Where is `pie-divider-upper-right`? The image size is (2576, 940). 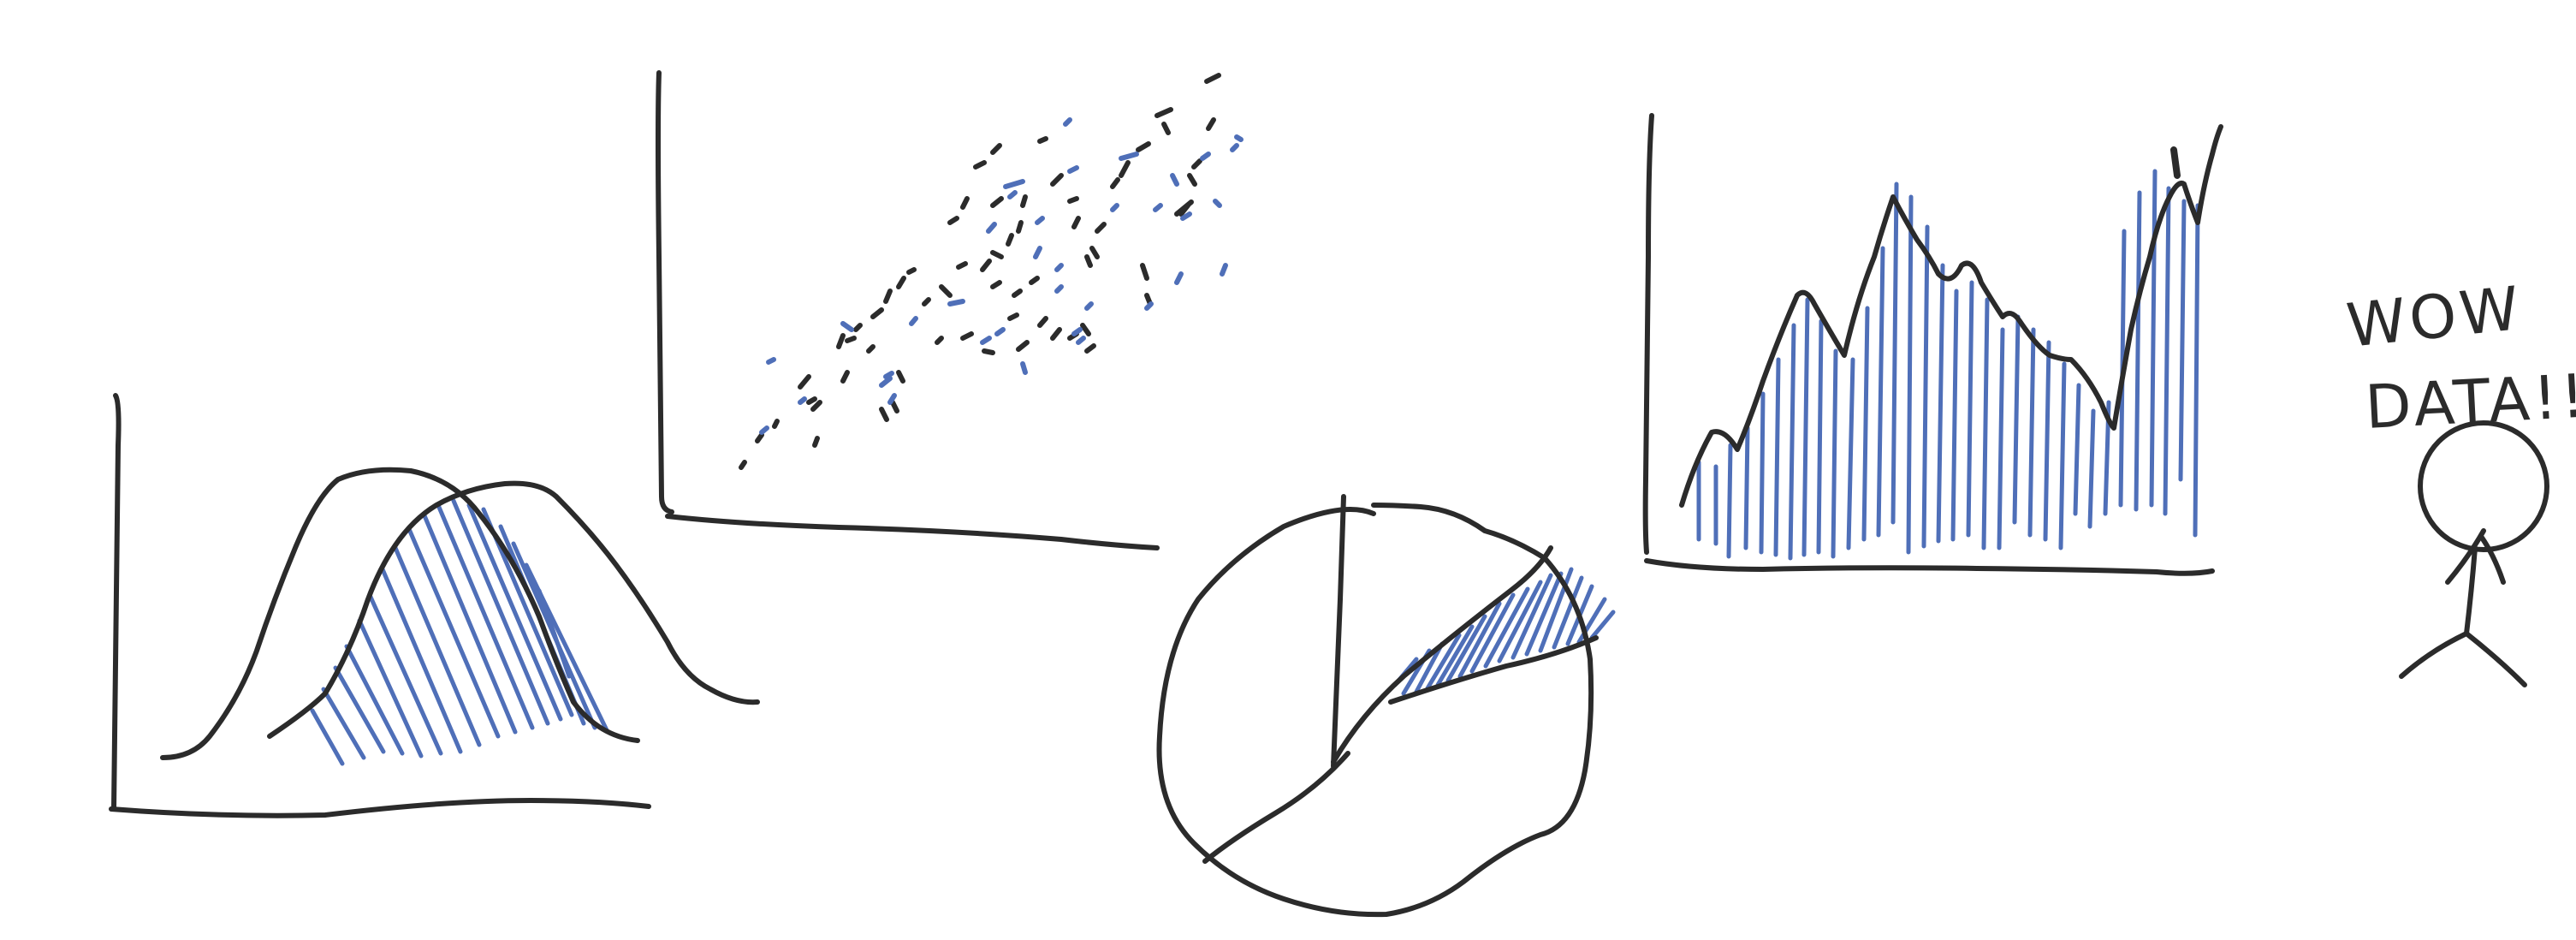 pie-divider-upper-right is located at coordinates (1442, 654).